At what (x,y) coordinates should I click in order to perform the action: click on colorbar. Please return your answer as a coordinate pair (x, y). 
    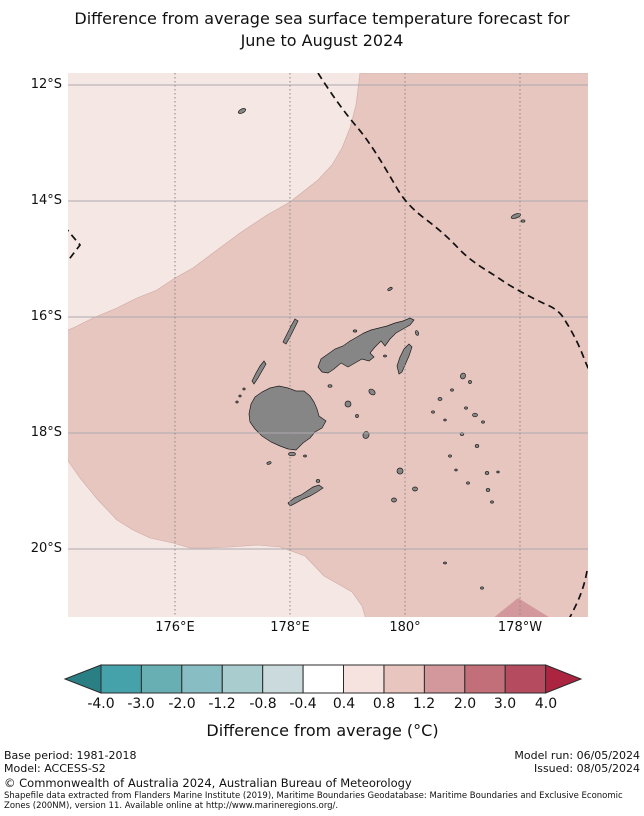
    Looking at the image, I should click on (323, 679).